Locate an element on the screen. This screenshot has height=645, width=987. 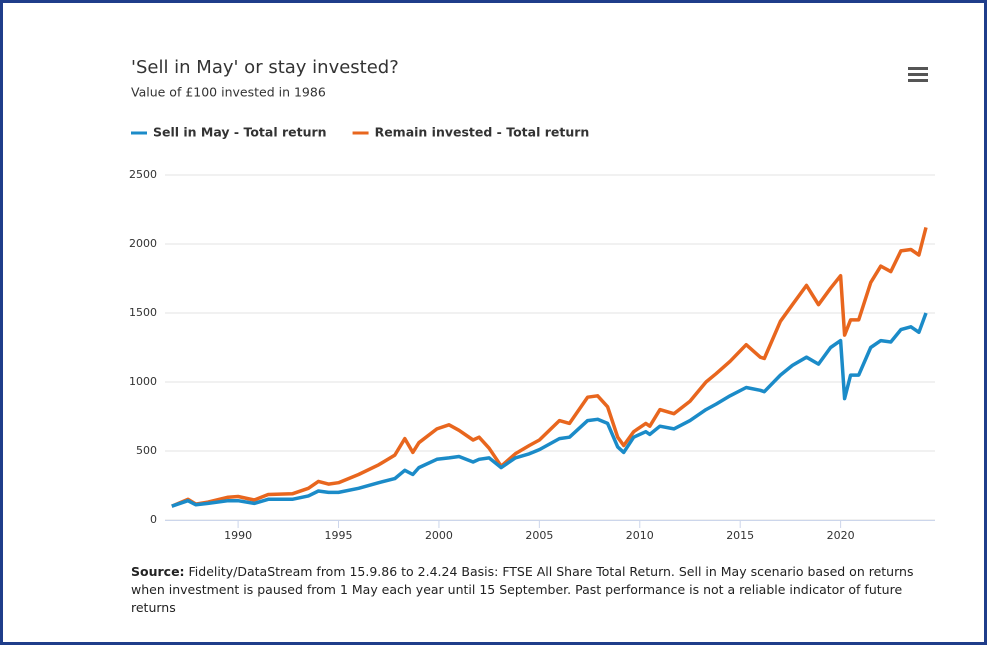
legend-item: Remain invested - Total return is located at coordinates (471, 132).